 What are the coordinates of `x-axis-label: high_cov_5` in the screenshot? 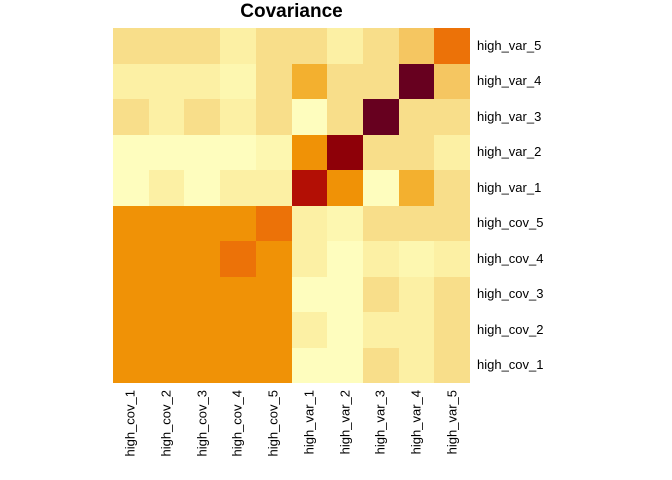 It's located at (273, 423).